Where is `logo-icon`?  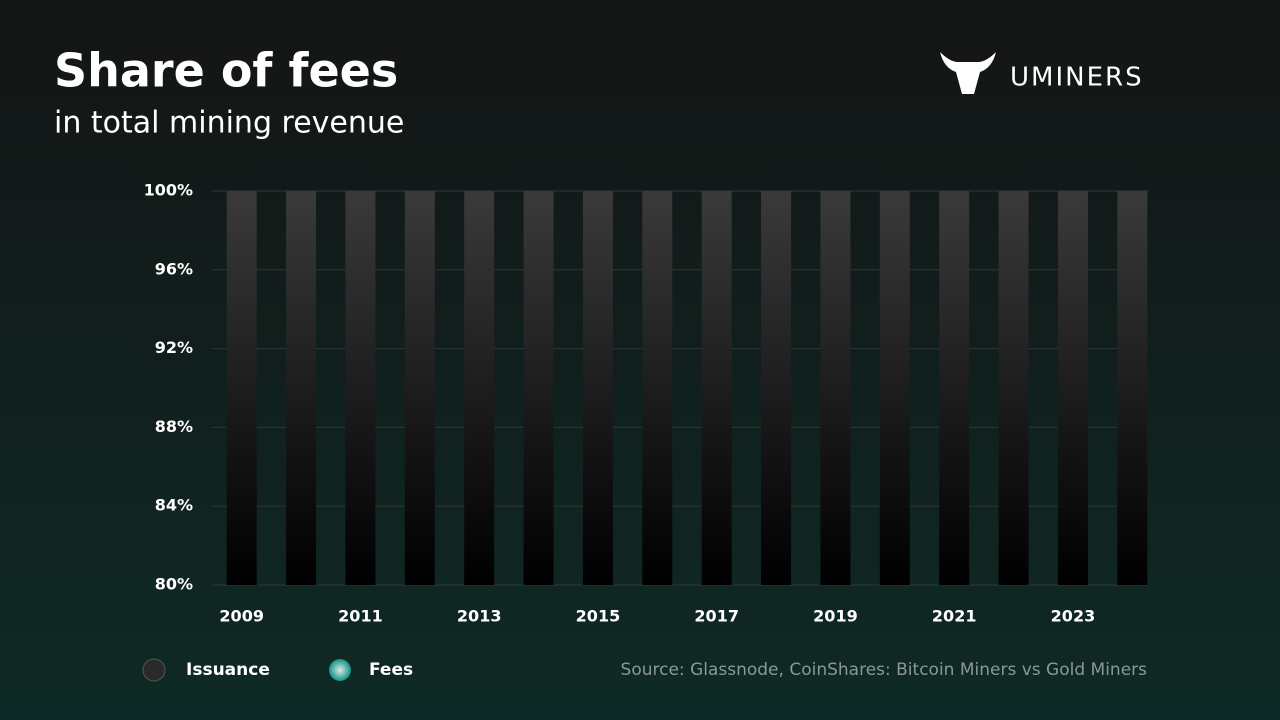 logo-icon is located at coordinates (968, 73).